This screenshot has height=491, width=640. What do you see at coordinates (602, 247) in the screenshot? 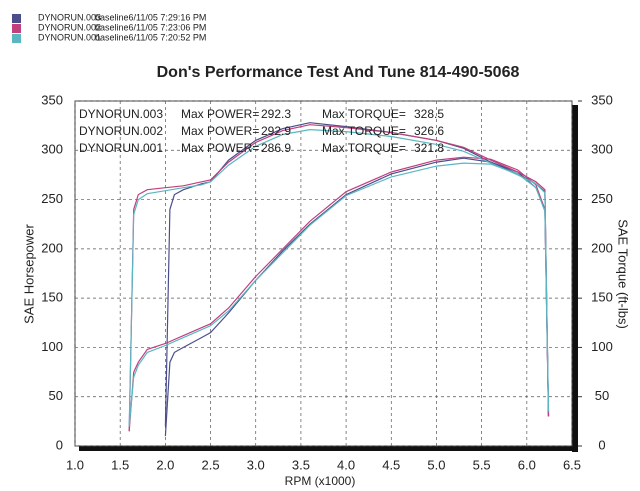
I see `y2-tick-label: 200` at bounding box center [602, 247].